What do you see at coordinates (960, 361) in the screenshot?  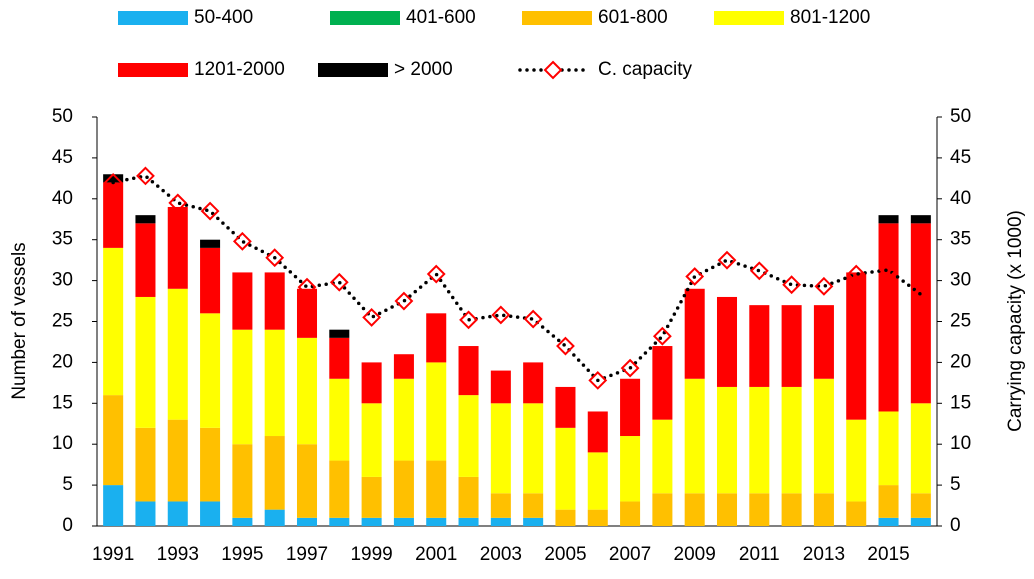 I see `y2-tick-label: 20` at bounding box center [960, 361].